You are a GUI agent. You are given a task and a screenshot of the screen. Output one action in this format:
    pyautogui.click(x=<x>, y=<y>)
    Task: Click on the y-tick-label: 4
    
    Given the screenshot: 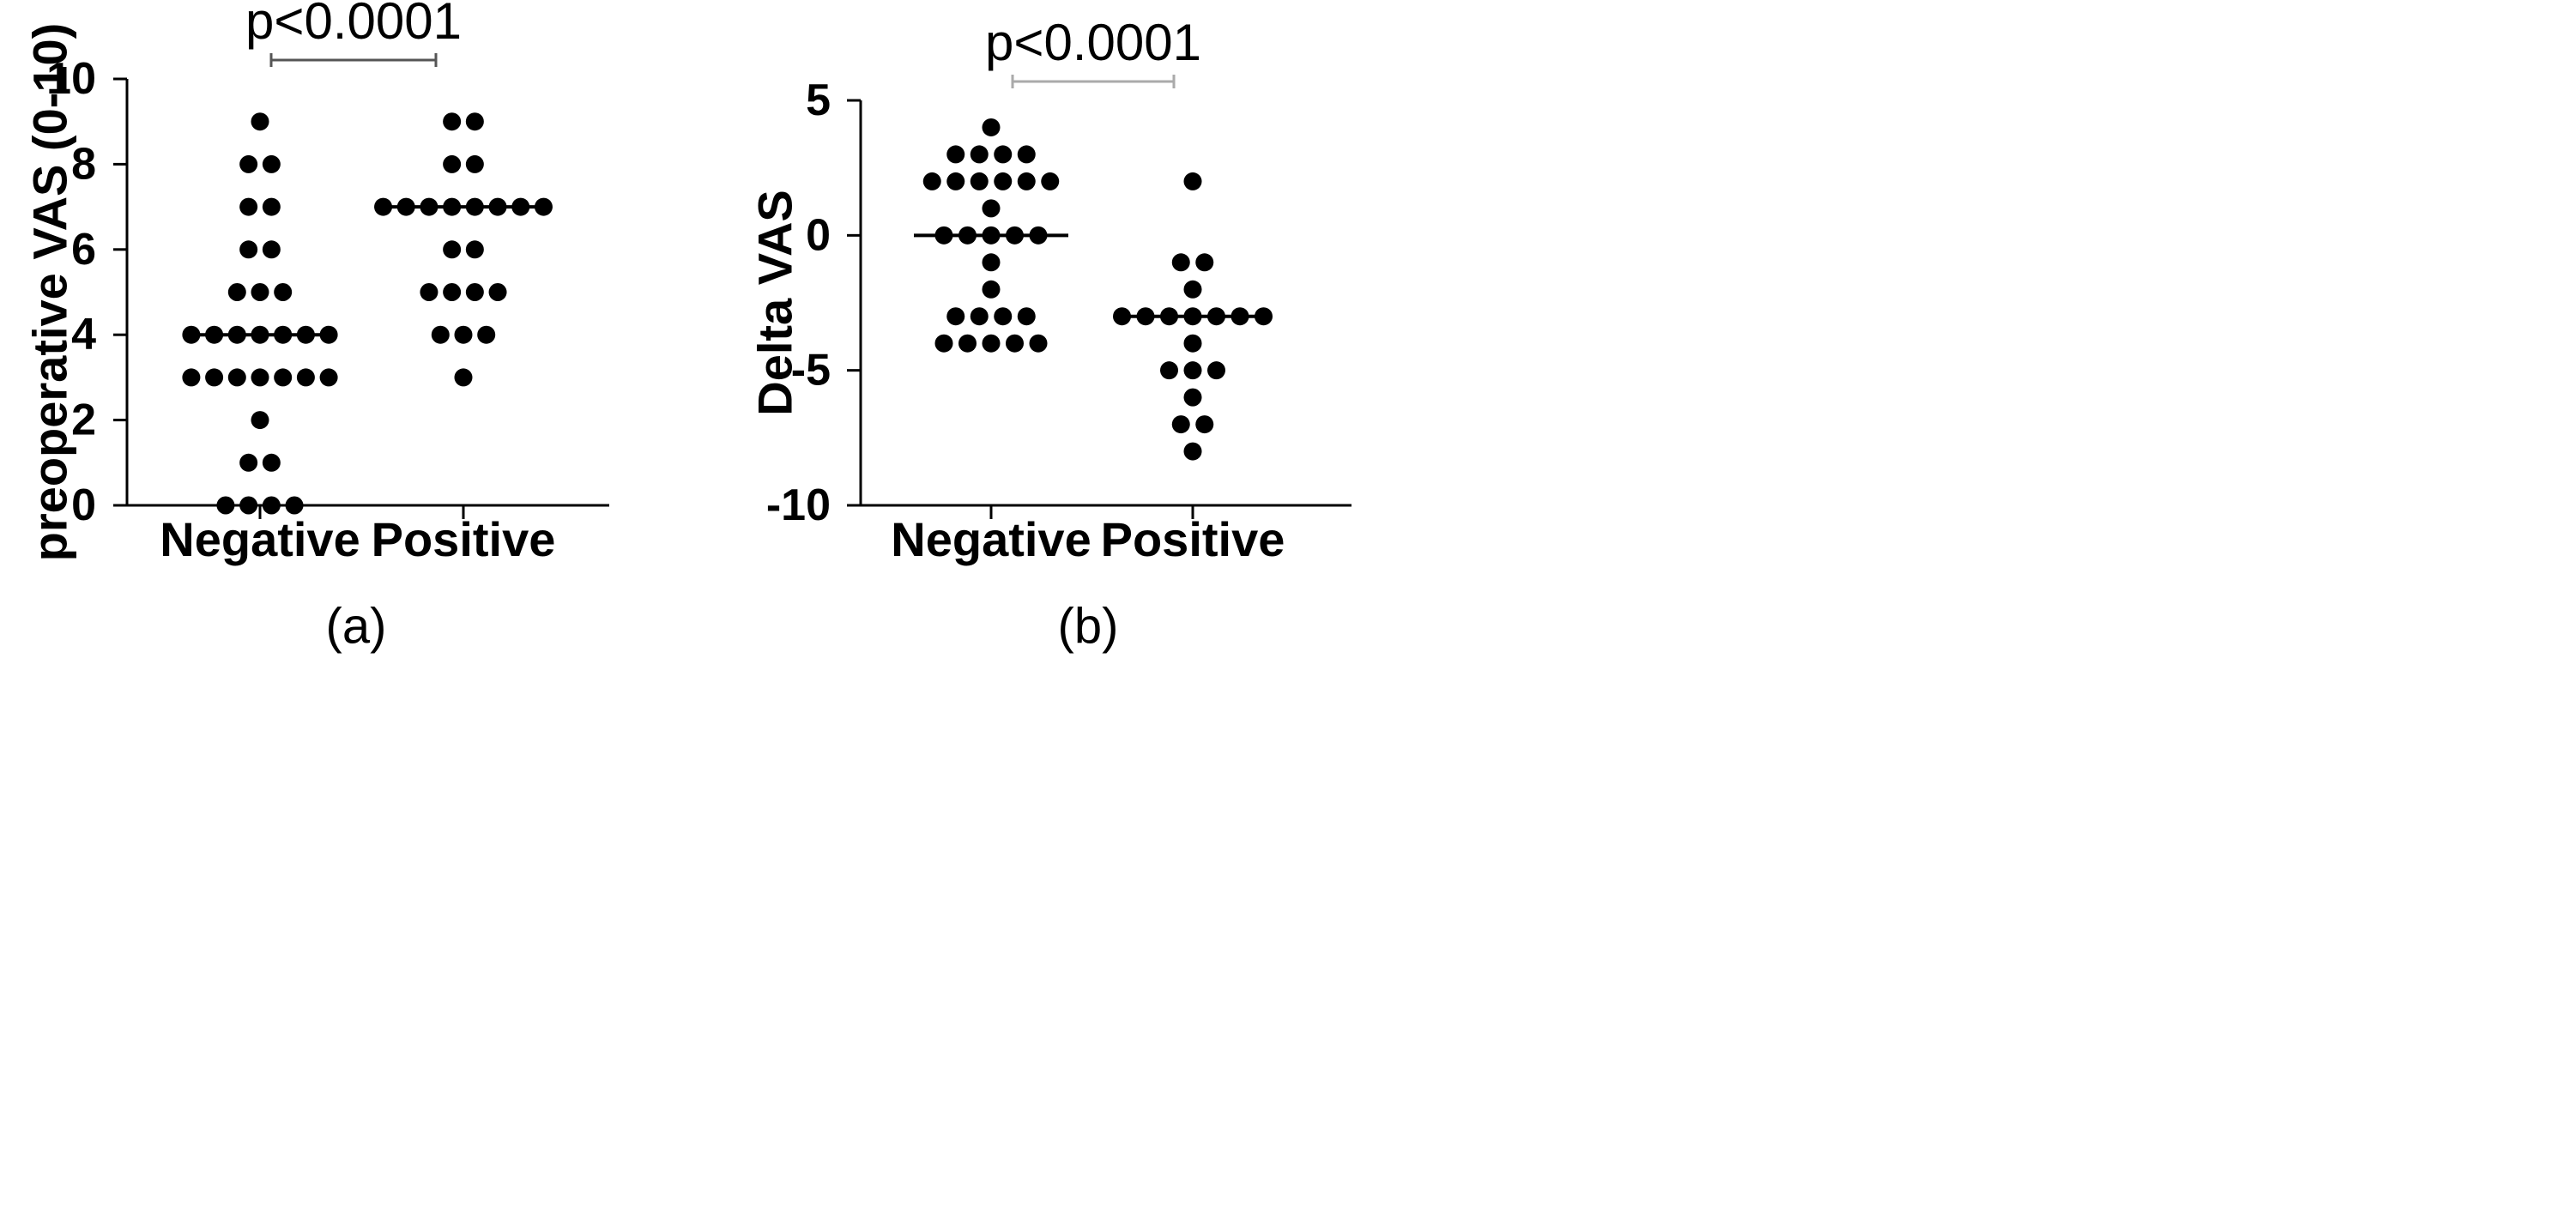 What is the action you would take?
    pyautogui.click(x=83, y=334)
    